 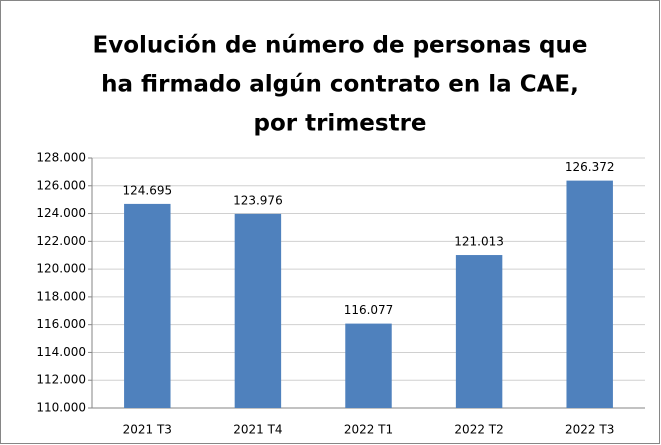 I want to click on data-label: 116.077, so click(x=369, y=310).